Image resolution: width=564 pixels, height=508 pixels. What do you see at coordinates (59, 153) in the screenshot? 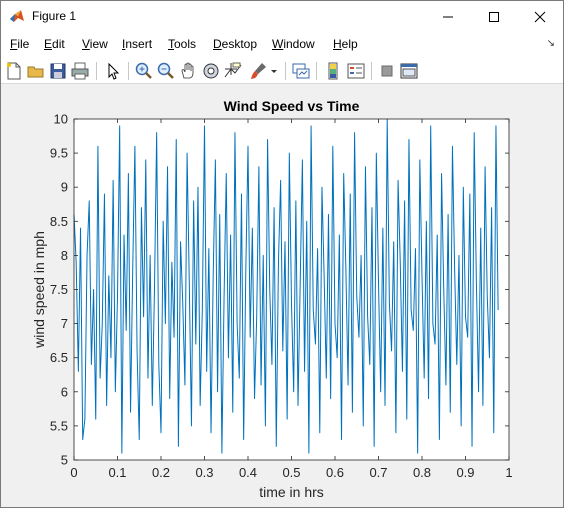
I see `y-tick-label: 9.5` at bounding box center [59, 153].